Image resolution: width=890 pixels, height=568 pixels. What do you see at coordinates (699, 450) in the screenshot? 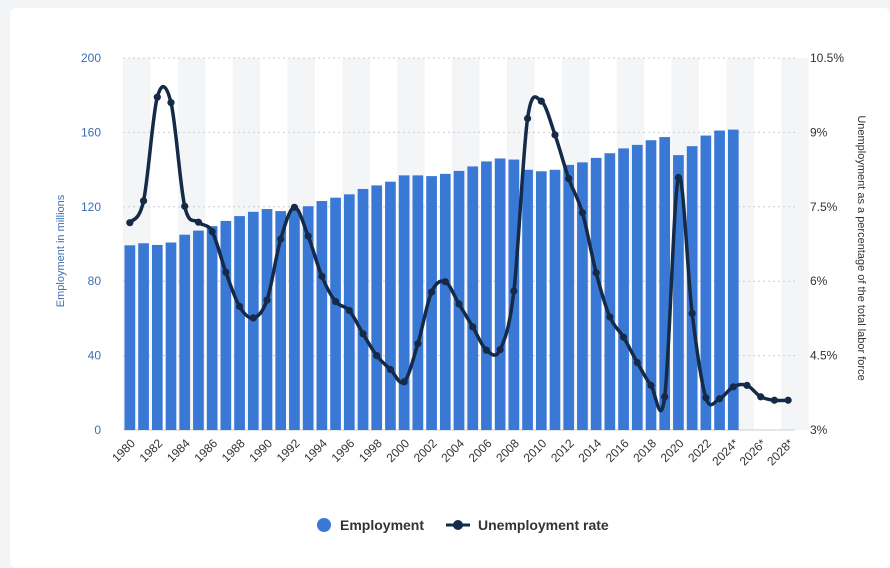
I see `x-tick-label: 2022` at bounding box center [699, 450].